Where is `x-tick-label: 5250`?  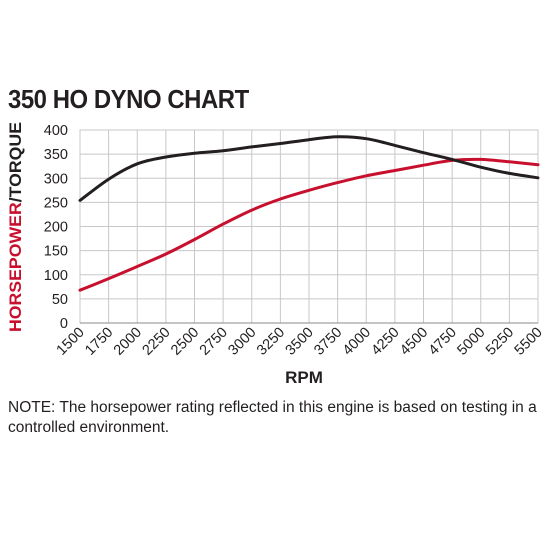 x-tick-label: 5250 is located at coordinates (500, 342).